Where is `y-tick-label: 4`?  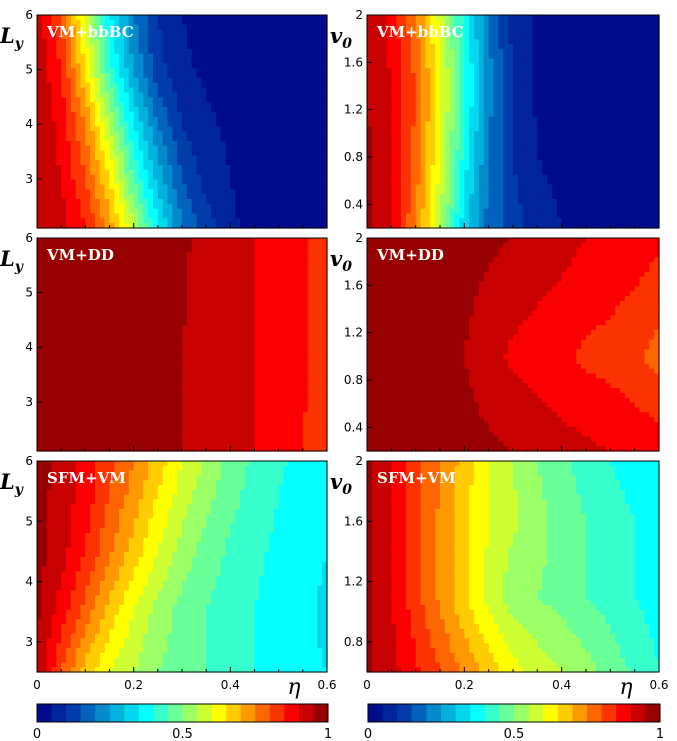 y-tick-label: 4 is located at coordinates (29, 124).